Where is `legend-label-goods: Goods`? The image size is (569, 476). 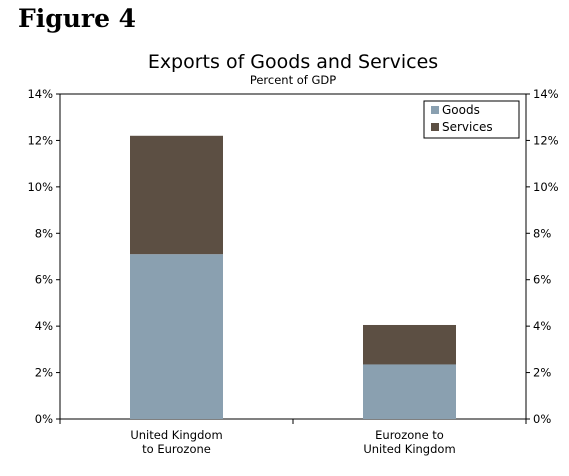 legend-label-goods: Goods is located at coordinates (461, 110).